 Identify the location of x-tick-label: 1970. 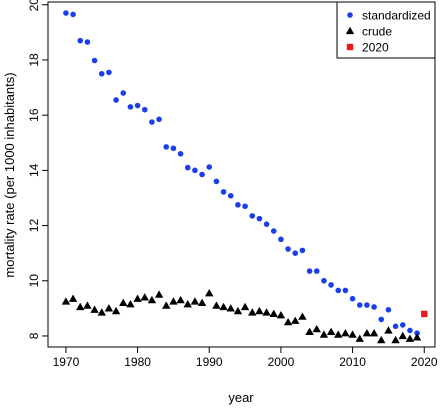
(66, 362).